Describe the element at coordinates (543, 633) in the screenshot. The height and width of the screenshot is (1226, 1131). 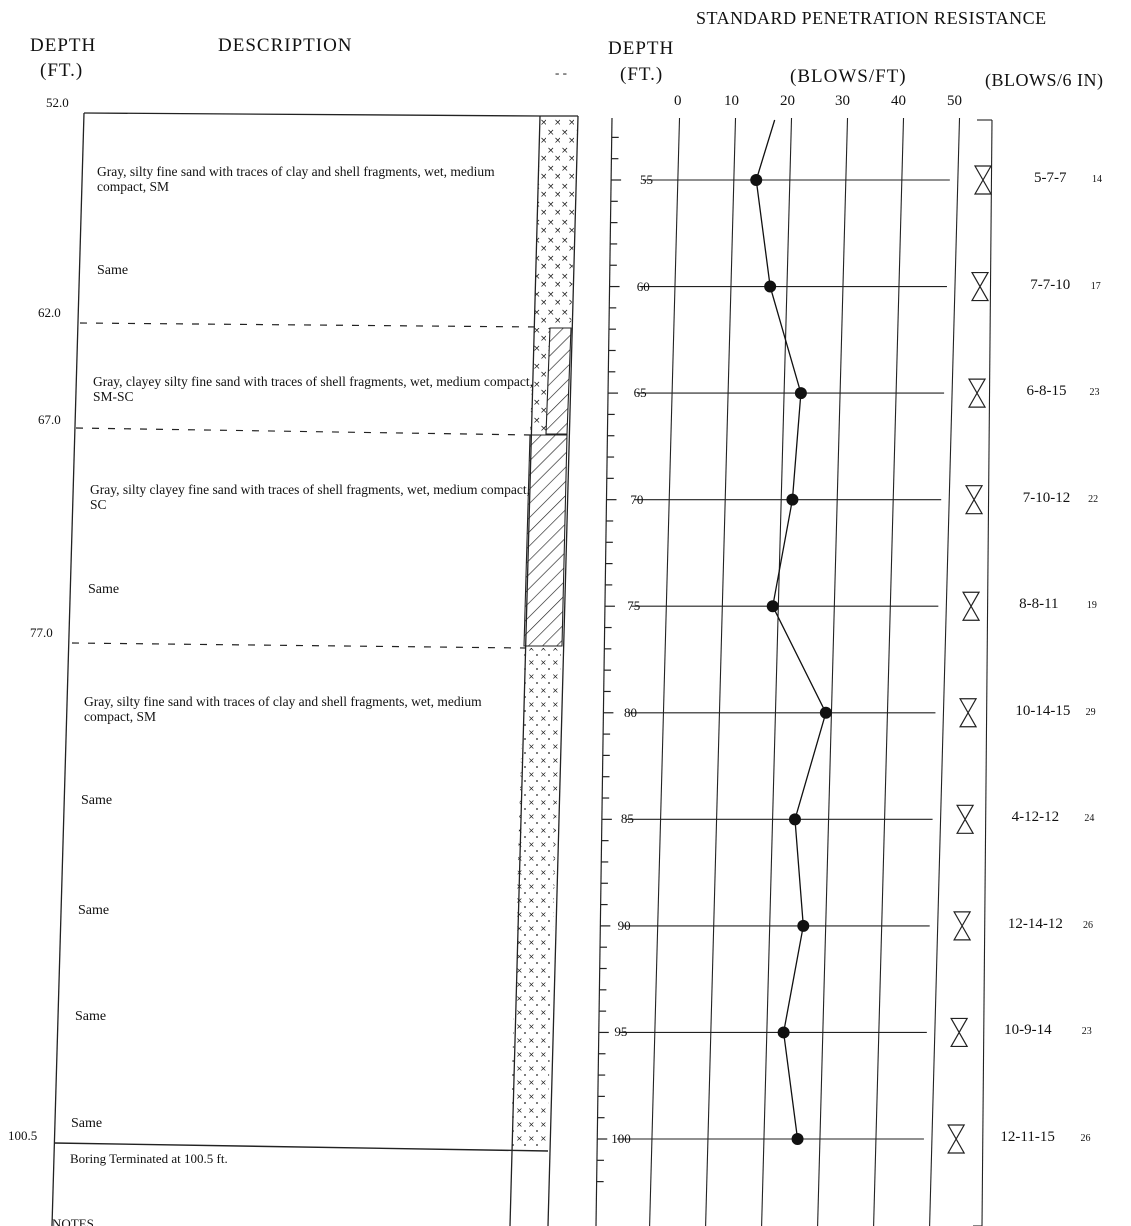
I see `soil-column` at that location.